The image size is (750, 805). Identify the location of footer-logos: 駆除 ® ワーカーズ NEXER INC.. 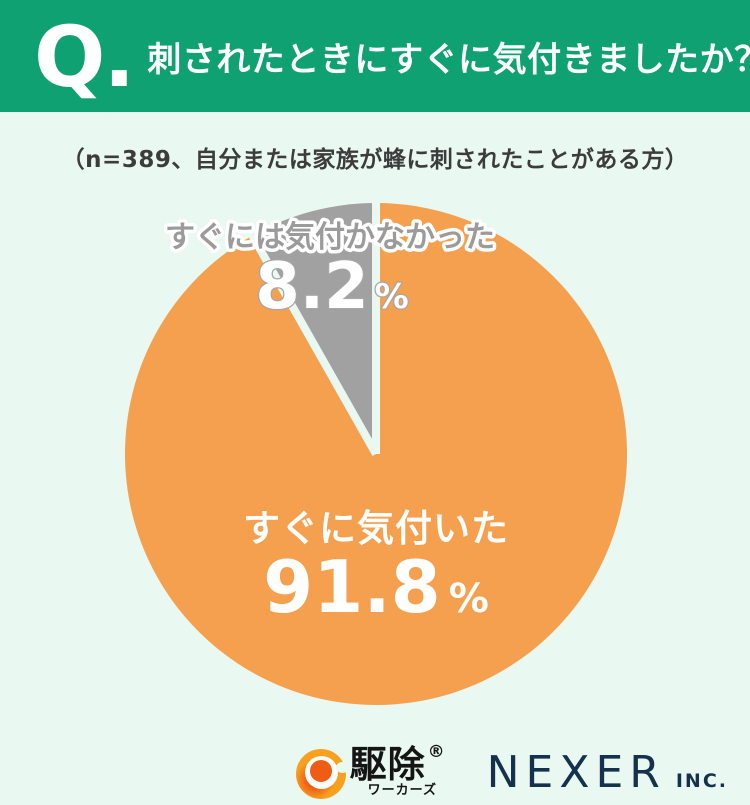
(375, 770).